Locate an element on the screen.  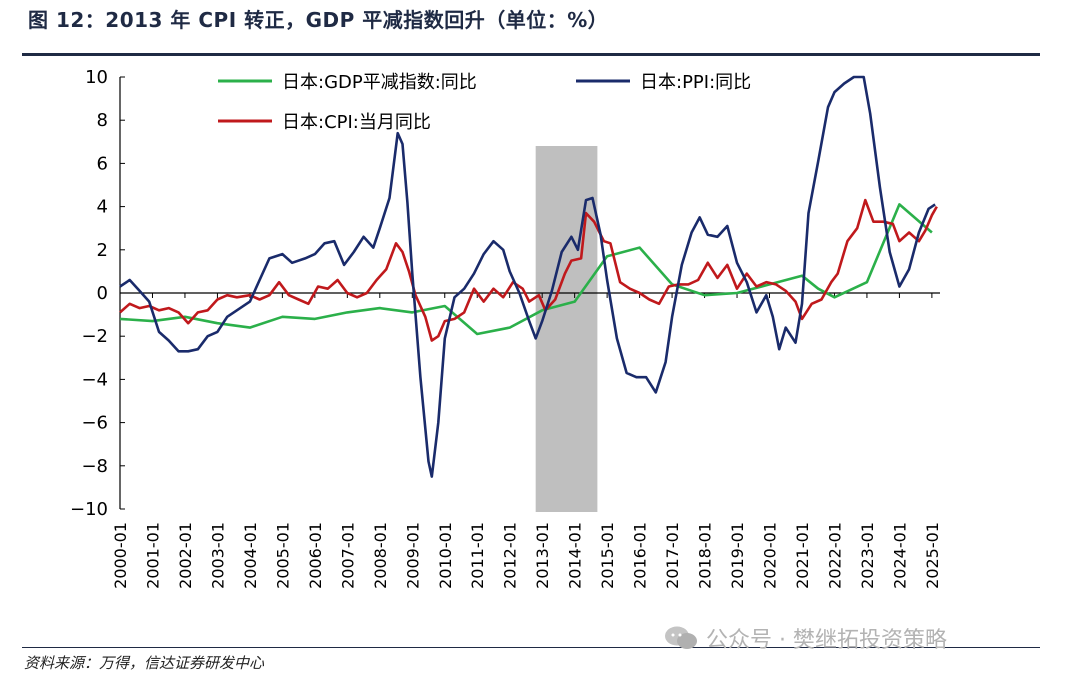
x-tick-label: 2016-01 is located at coordinates (640, 555).